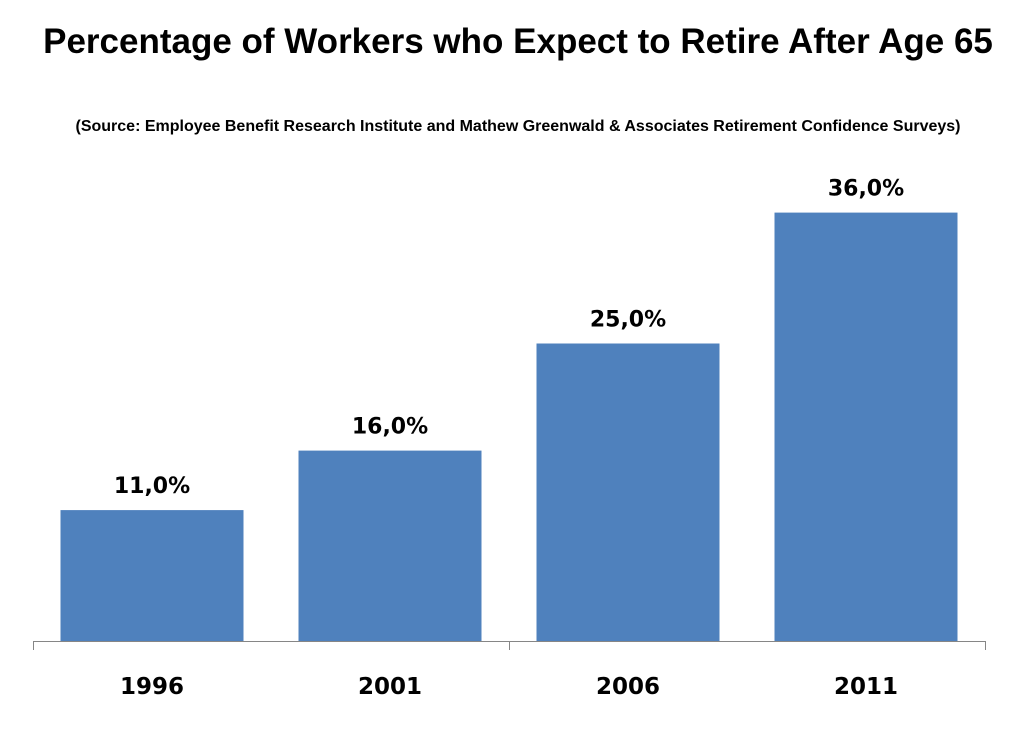 The height and width of the screenshot is (748, 1036). I want to click on x-tick-label-2001: 2001, so click(390, 687).